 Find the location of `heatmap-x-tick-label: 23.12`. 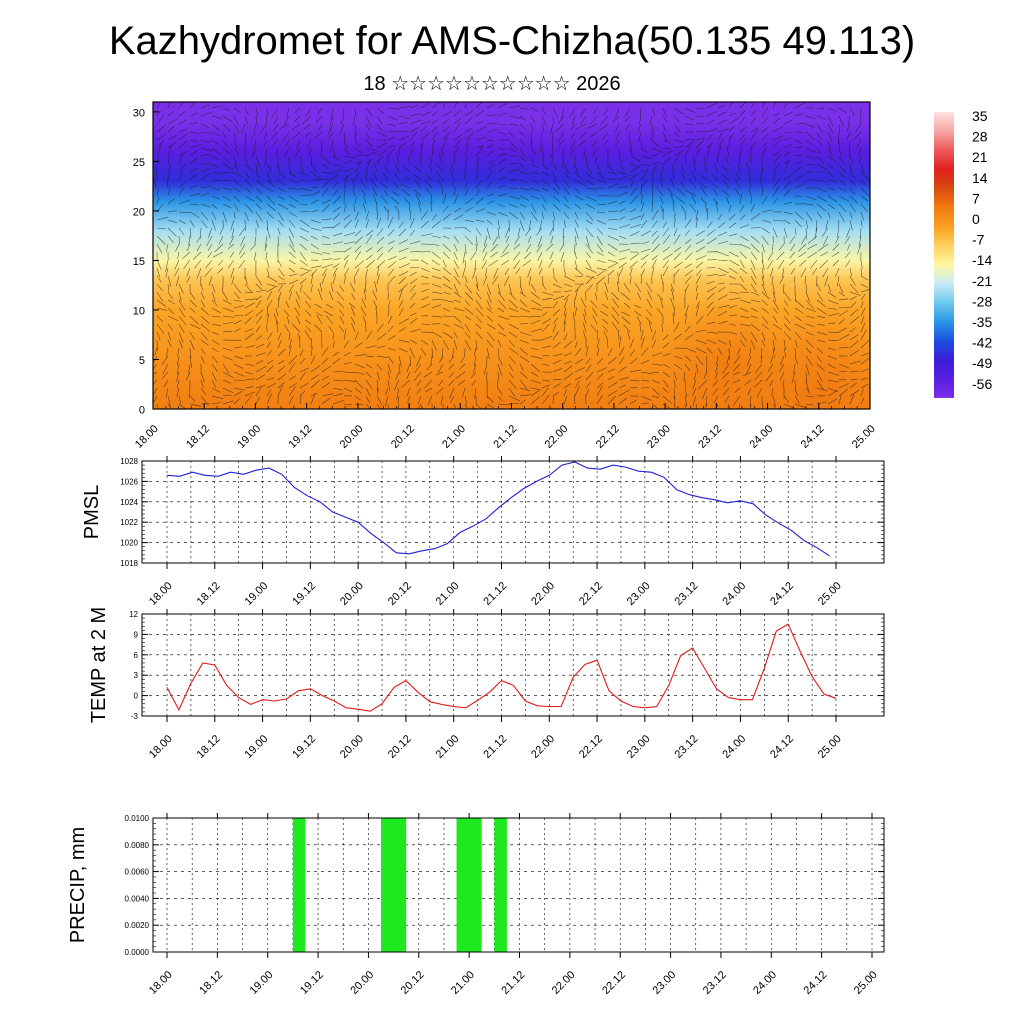

heatmap-x-tick-label: 23.12 is located at coordinates (710, 437).